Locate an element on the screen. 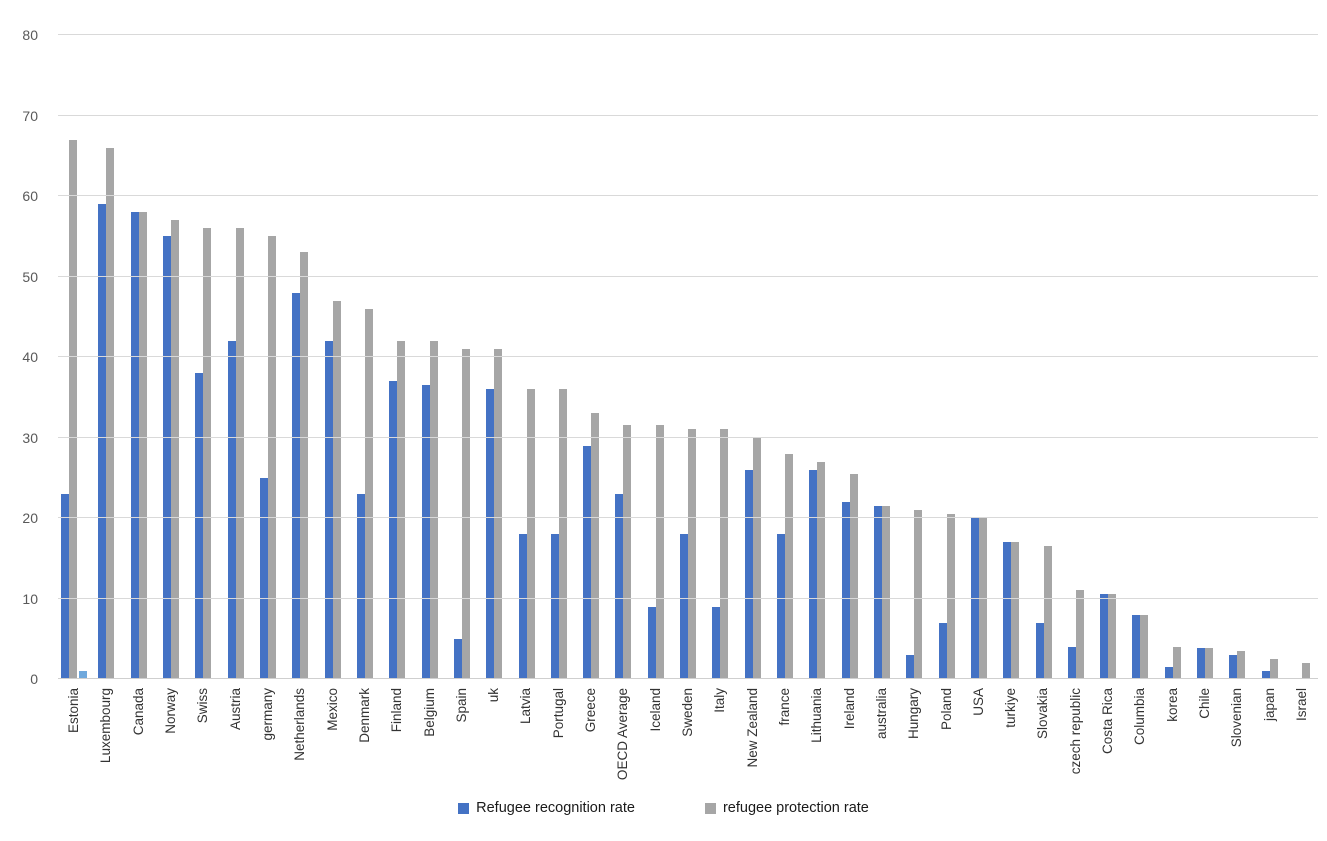 This screenshot has height=841, width=1327. x-axis-label-cell: japan is located at coordinates (1270, 740).